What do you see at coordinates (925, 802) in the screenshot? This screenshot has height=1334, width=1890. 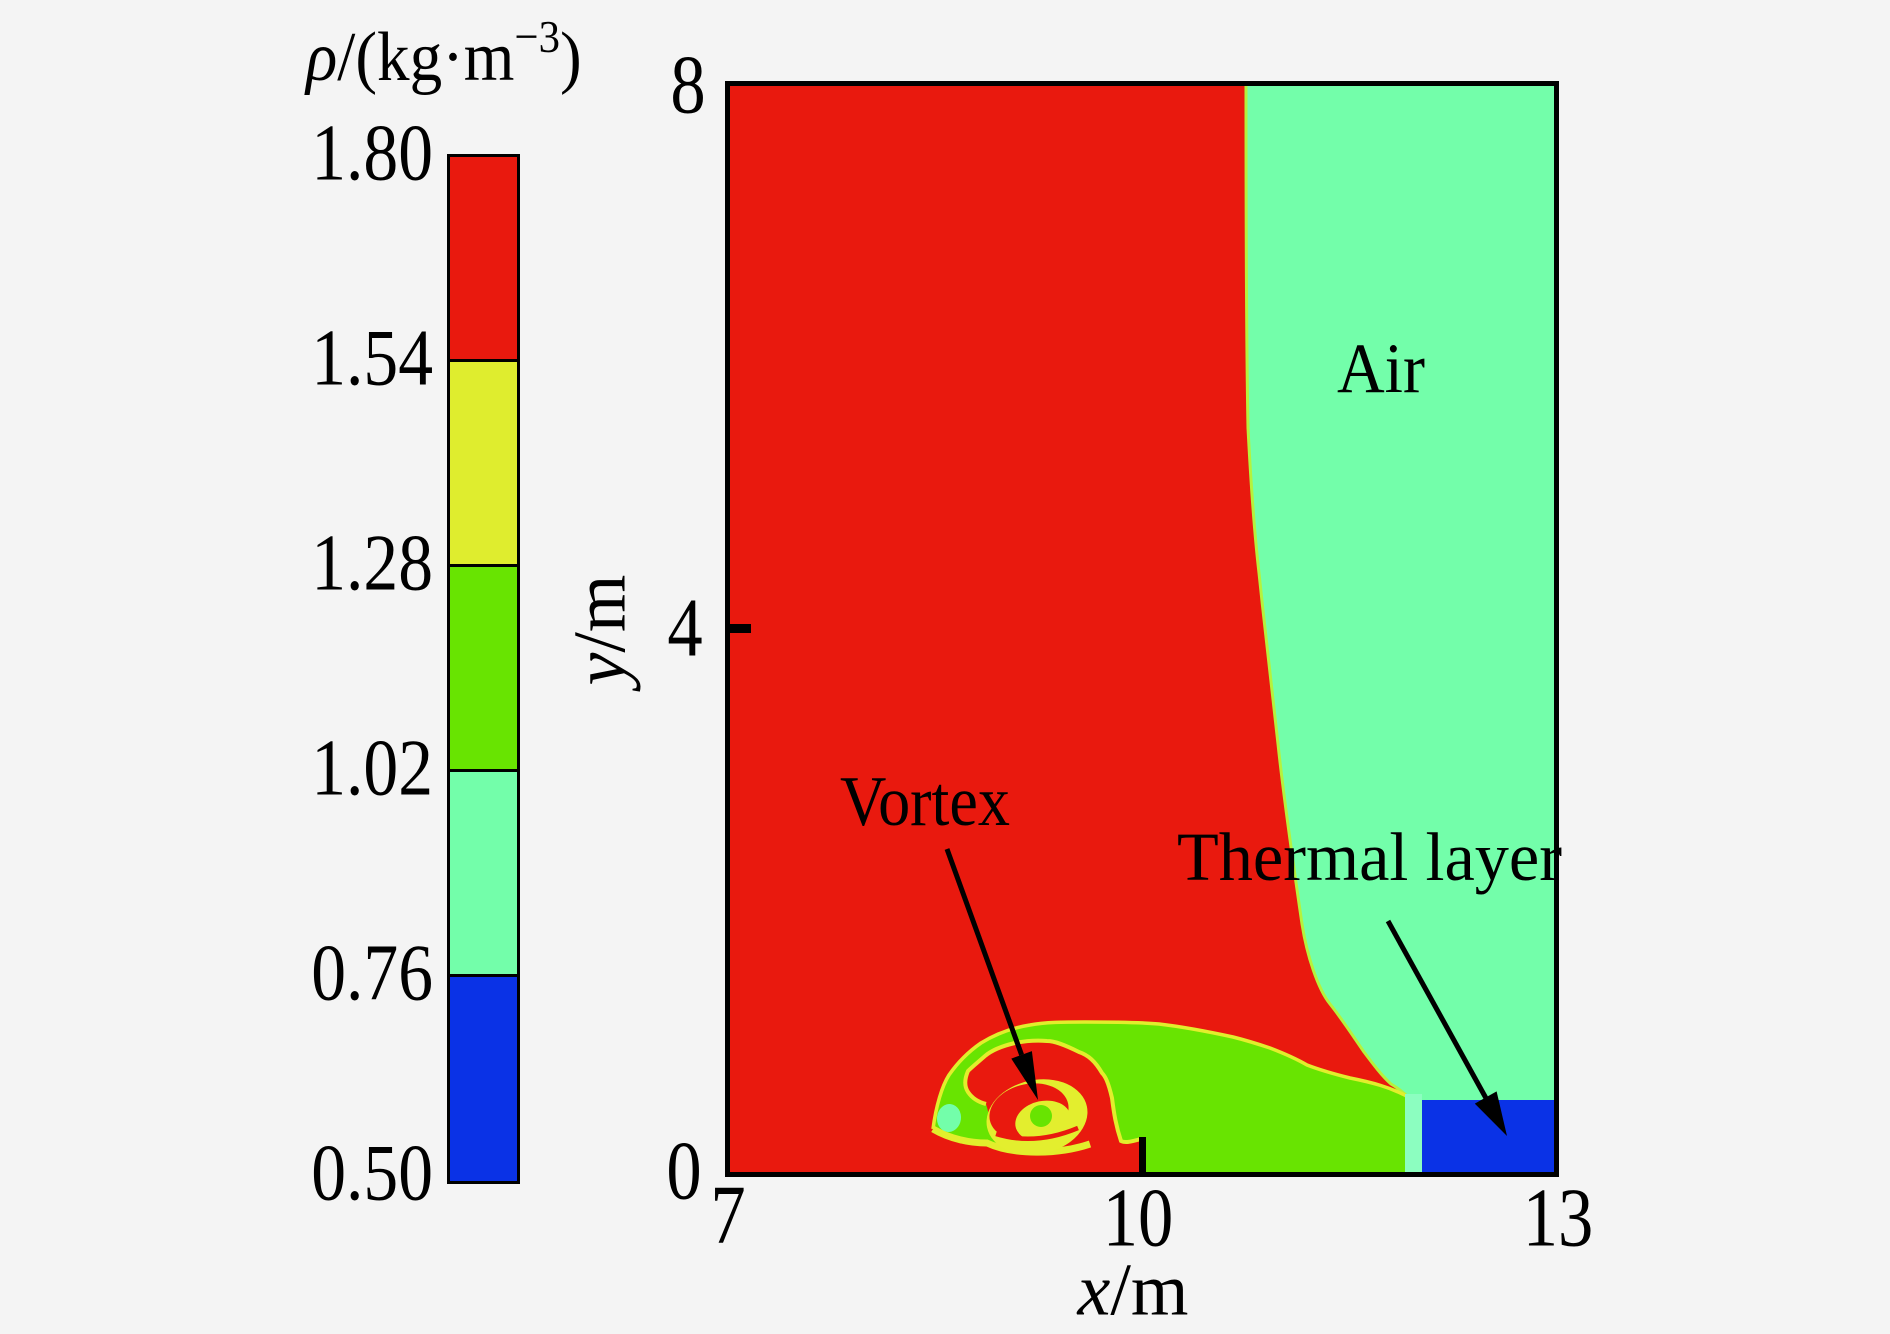 I see `svg-text: Vortex` at bounding box center [925, 802].